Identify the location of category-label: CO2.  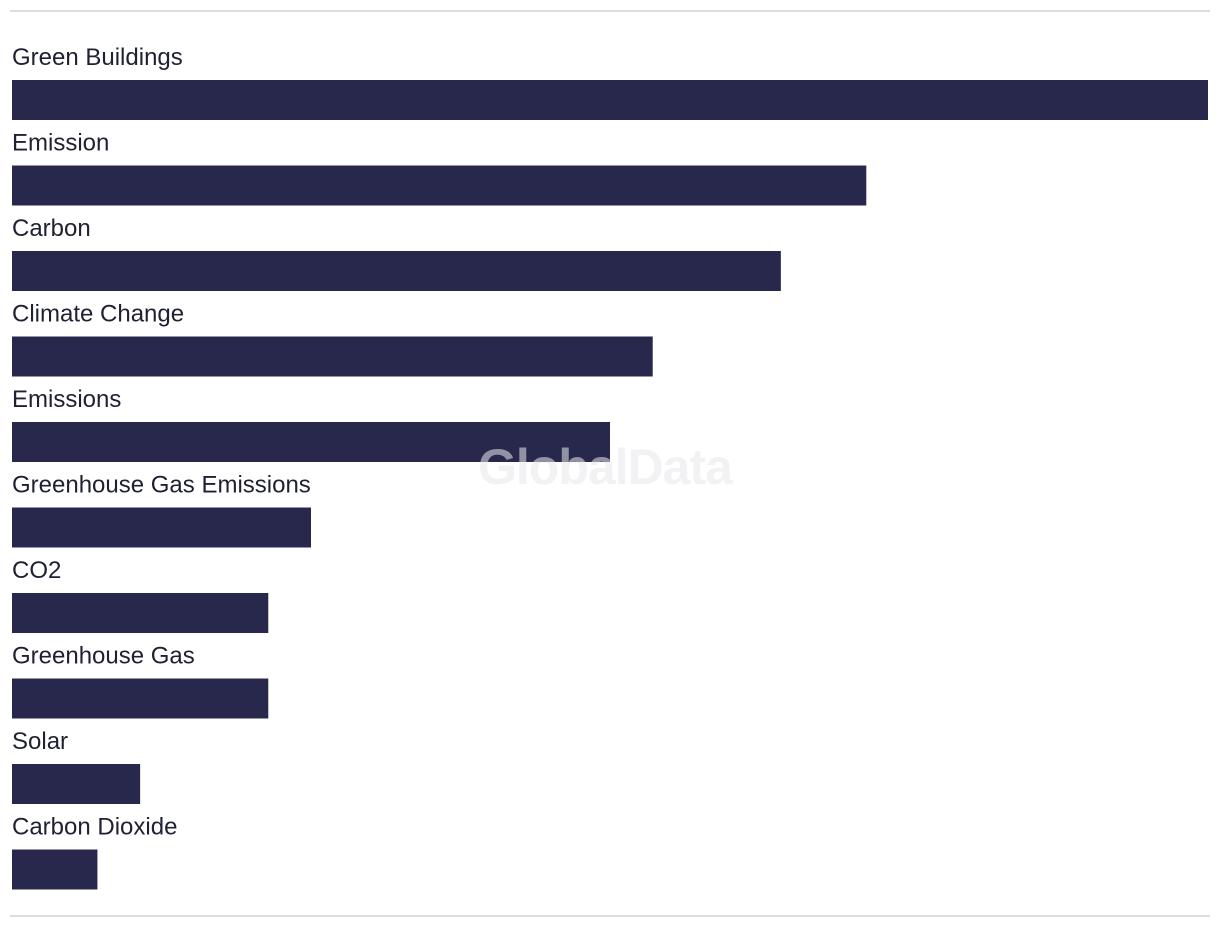
(36, 570).